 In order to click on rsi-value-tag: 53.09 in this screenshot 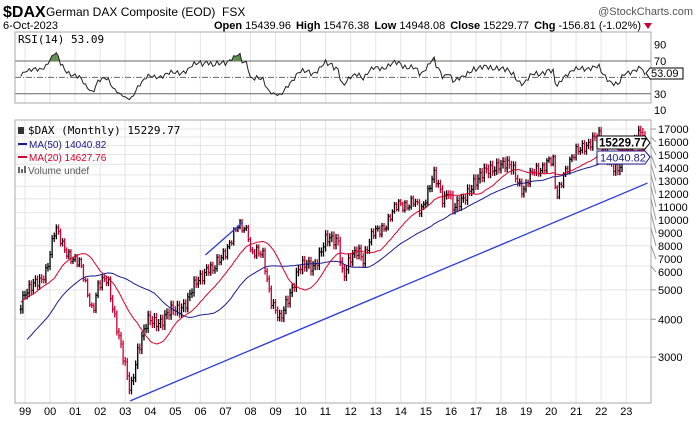, I will do `click(664, 73)`.